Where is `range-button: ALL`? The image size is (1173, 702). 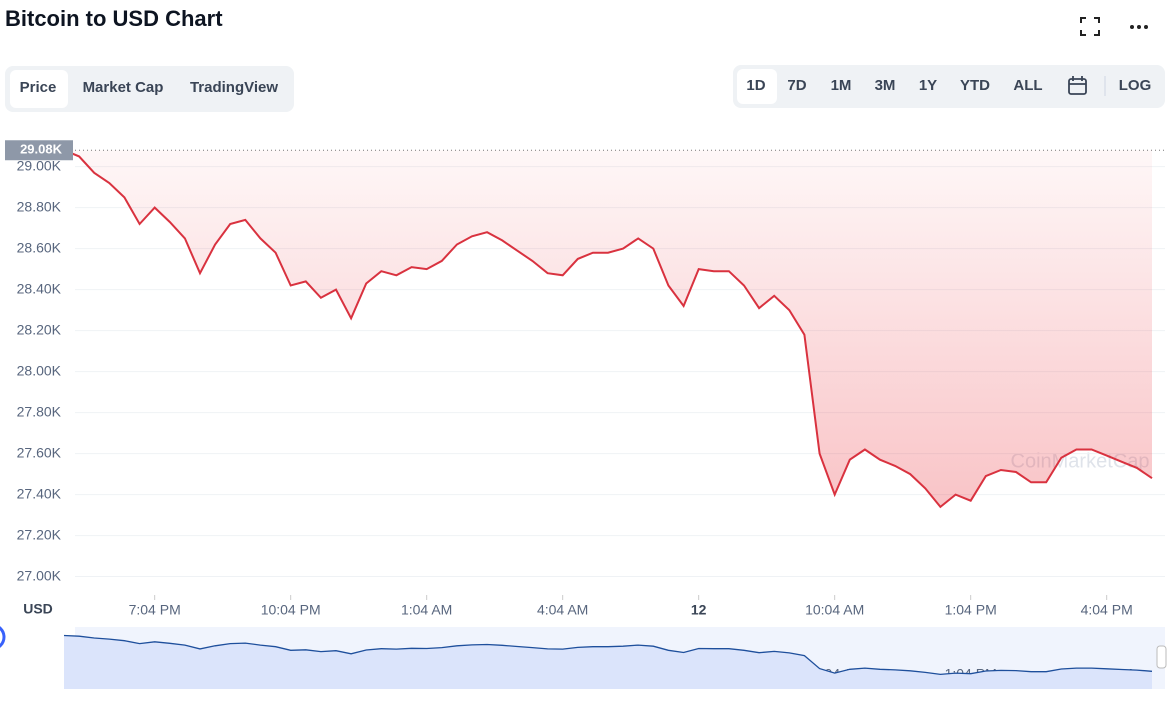 range-button: ALL is located at coordinates (1027, 85).